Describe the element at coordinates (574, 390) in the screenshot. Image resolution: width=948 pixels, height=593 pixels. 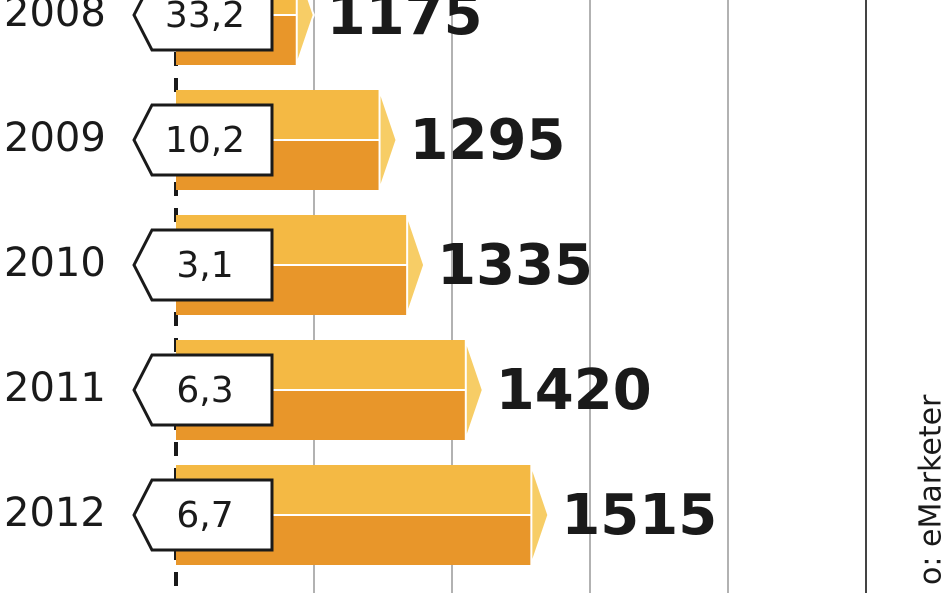
I see `value-label: 1420` at that location.